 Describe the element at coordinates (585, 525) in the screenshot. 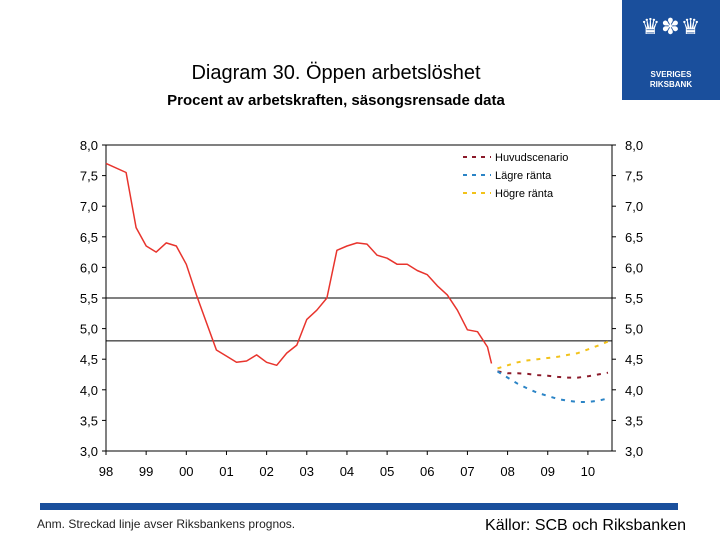

I see `footer-source: Källor: SCB och Riksbanken` at that location.